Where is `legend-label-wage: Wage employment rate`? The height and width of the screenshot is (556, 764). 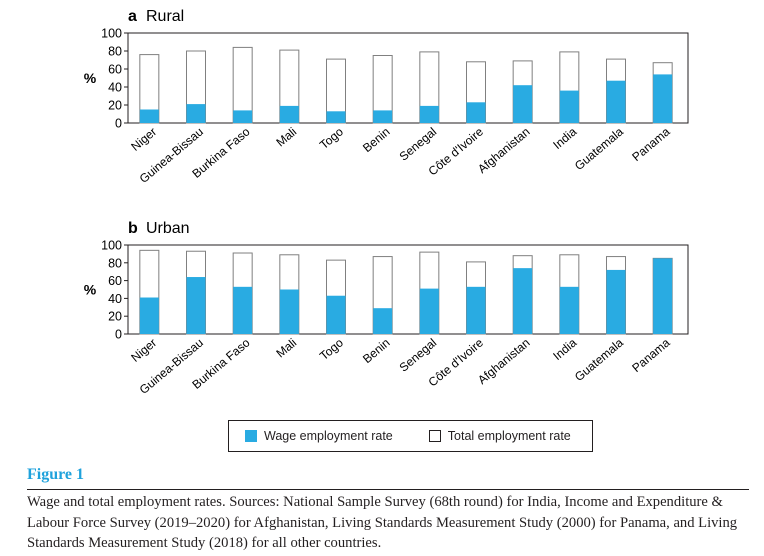 legend-label-wage: Wage employment rate is located at coordinates (328, 436).